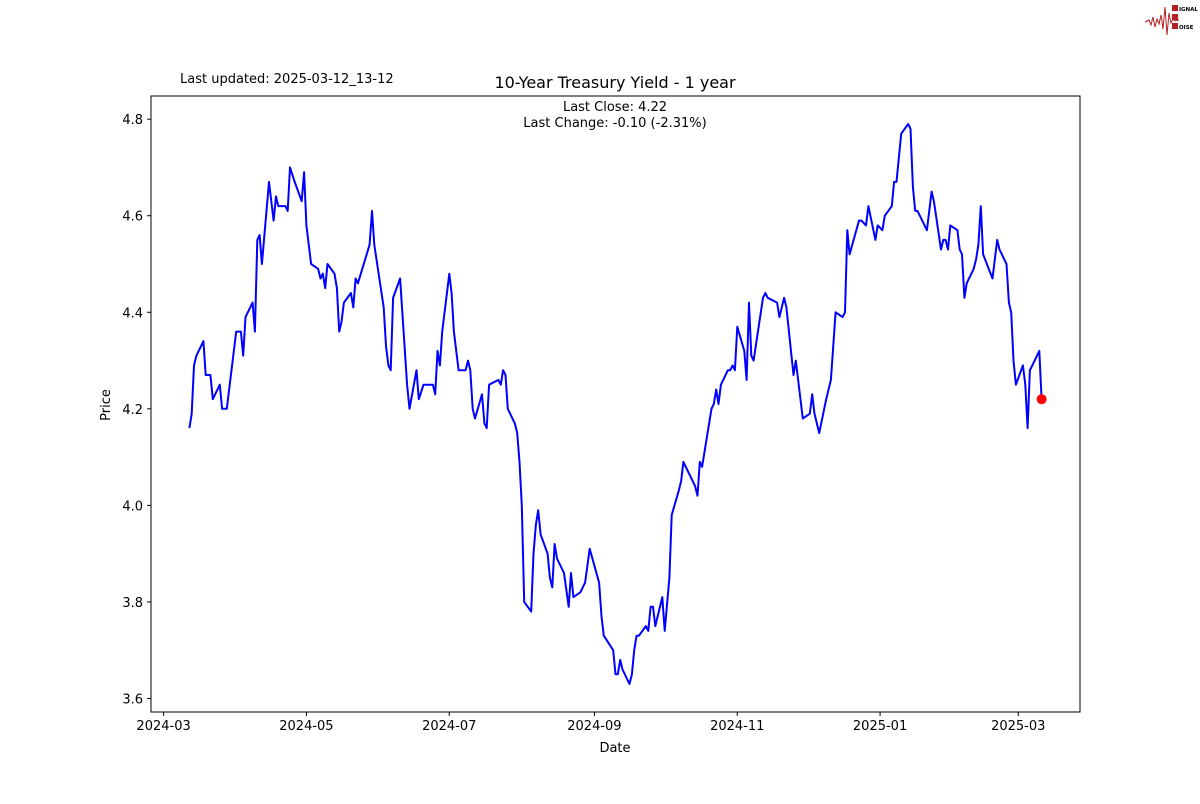 The height and width of the screenshot is (804, 1200). What do you see at coordinates (132, 699) in the screenshot?
I see `y-tick-label: 3.6` at bounding box center [132, 699].